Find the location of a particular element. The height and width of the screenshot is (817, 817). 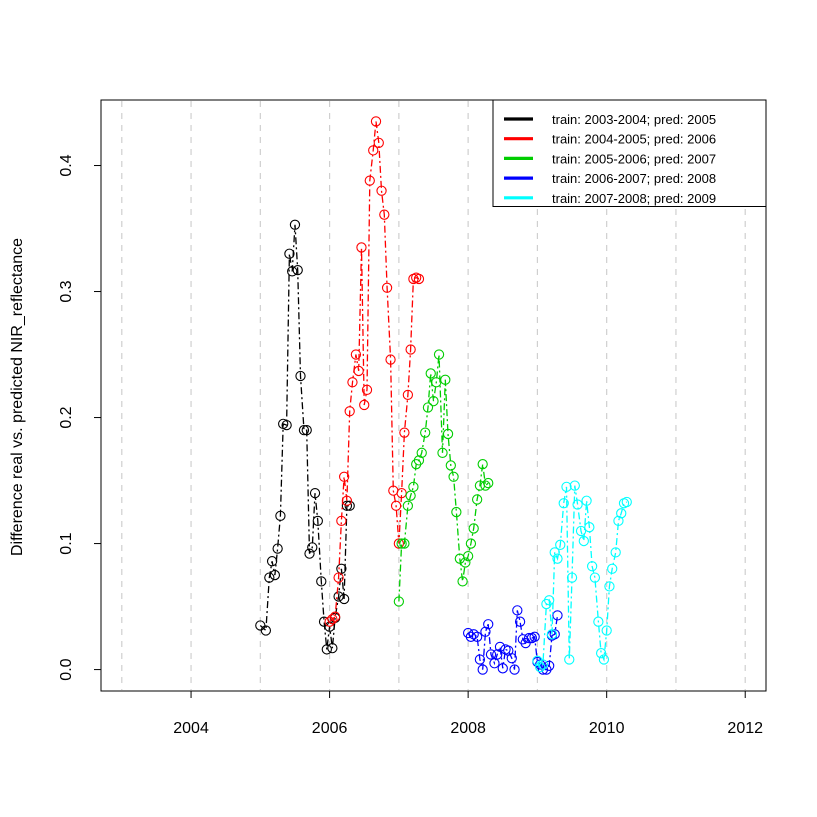

x-tick-label: 2010 is located at coordinates (607, 728).